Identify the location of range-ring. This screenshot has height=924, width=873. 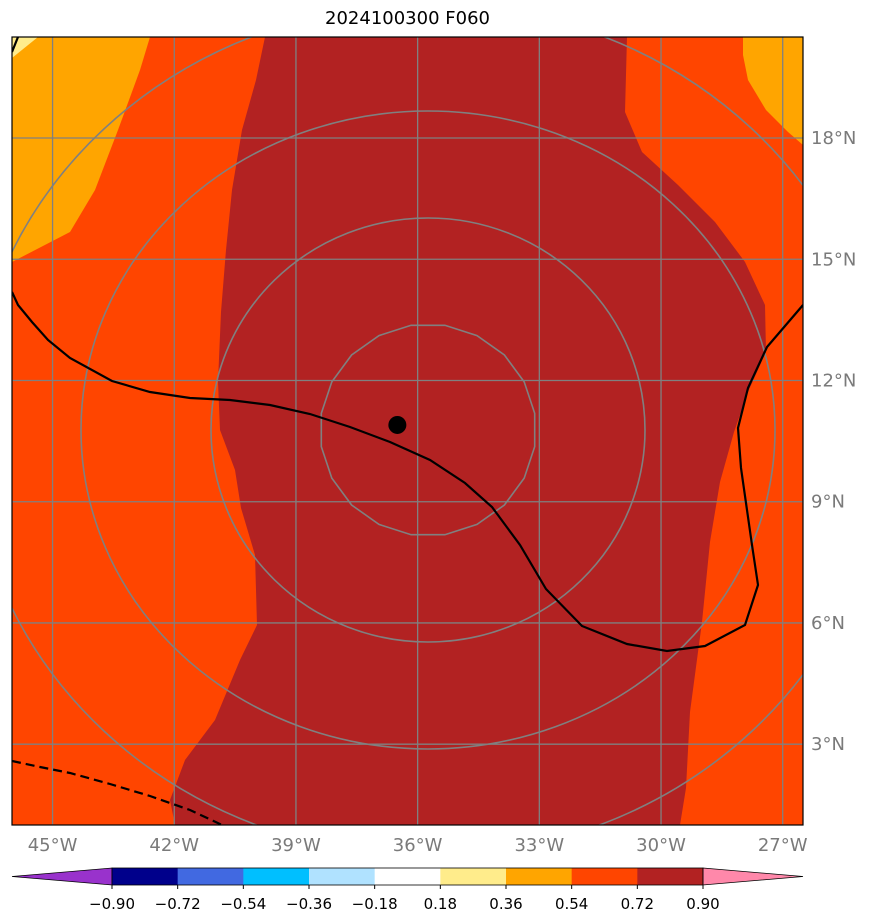
(428, 430).